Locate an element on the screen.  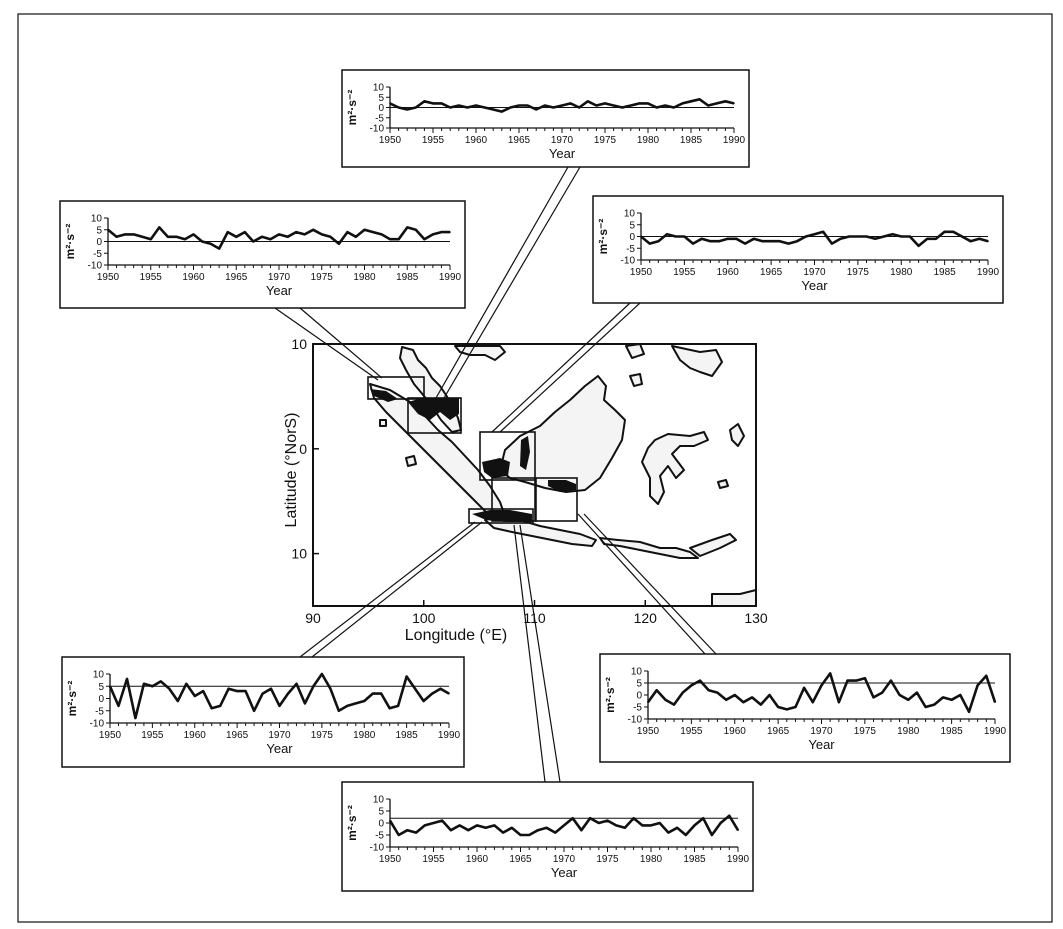
connector-bottom-left is located at coordinates (387, 589).